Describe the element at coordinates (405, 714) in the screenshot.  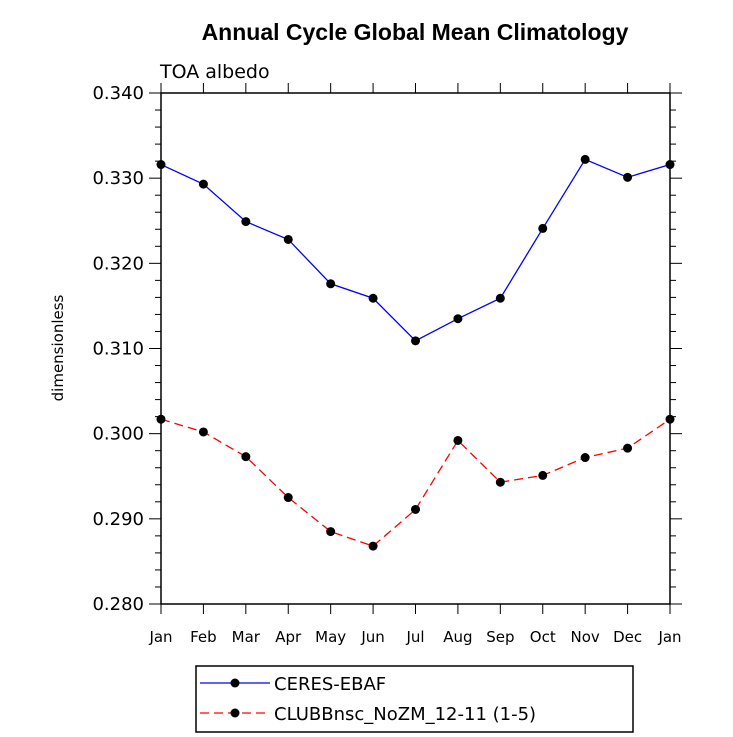
I see `legend-label: CLUBBnsc_NoZM_12-11 (1-5)` at that location.